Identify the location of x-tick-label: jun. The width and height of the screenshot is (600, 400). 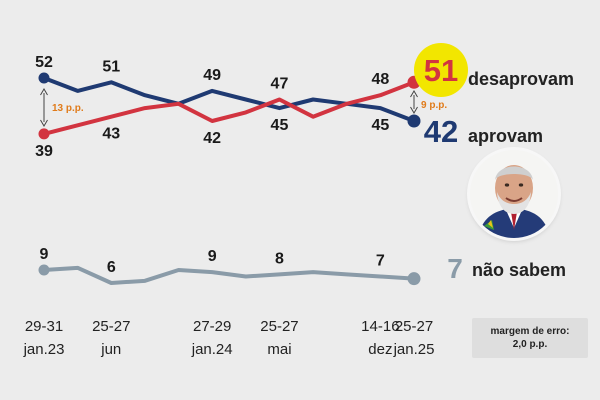
(110, 349).